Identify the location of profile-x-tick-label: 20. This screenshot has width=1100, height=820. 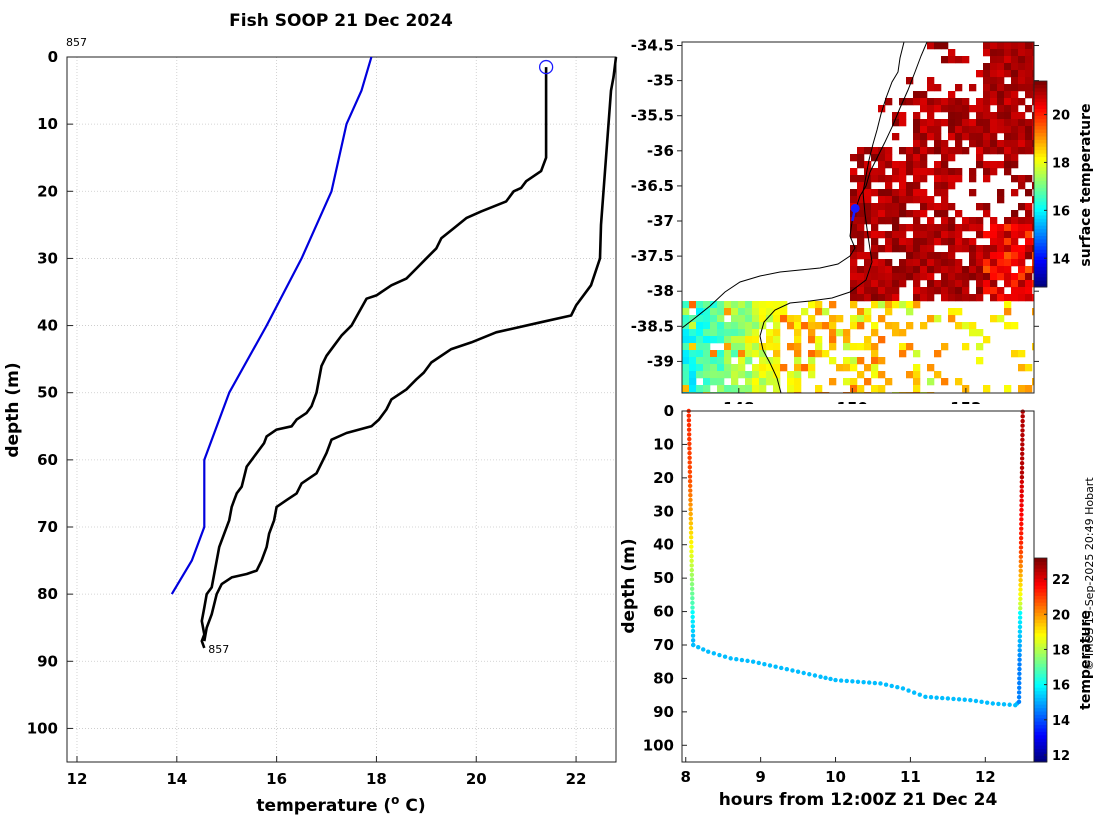
(476, 779).